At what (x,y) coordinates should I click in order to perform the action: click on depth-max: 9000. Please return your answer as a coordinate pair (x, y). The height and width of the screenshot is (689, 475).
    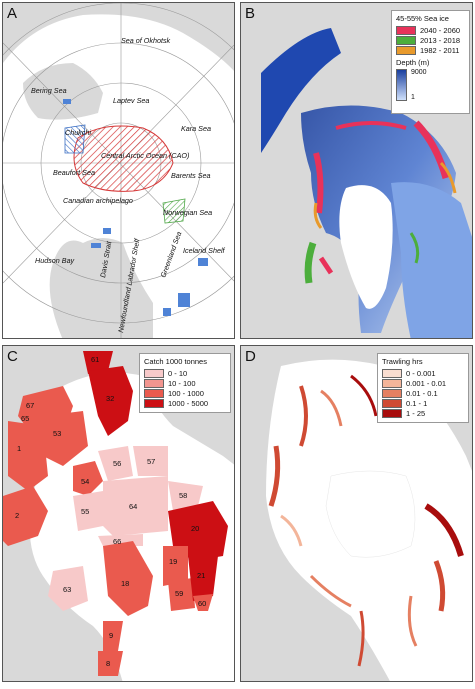
    Looking at the image, I should click on (419, 72).